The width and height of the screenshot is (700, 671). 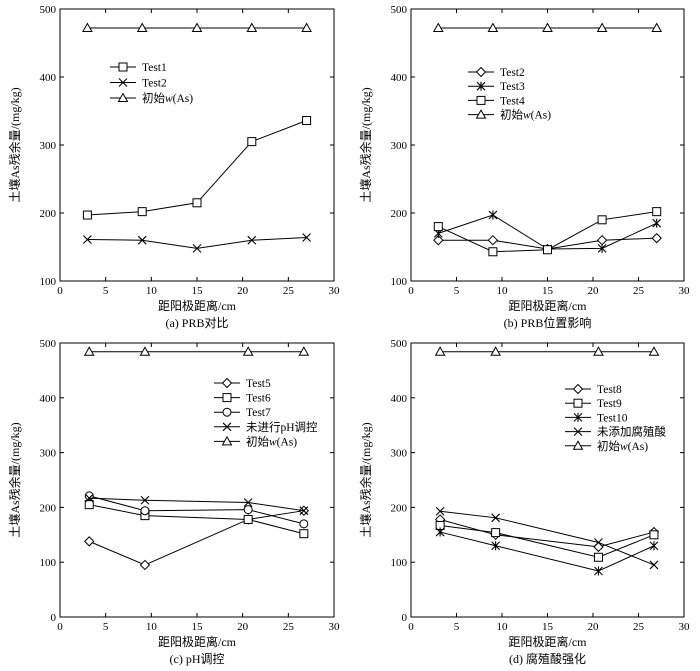 I want to click on legend-label: Test6, so click(x=258, y=399).